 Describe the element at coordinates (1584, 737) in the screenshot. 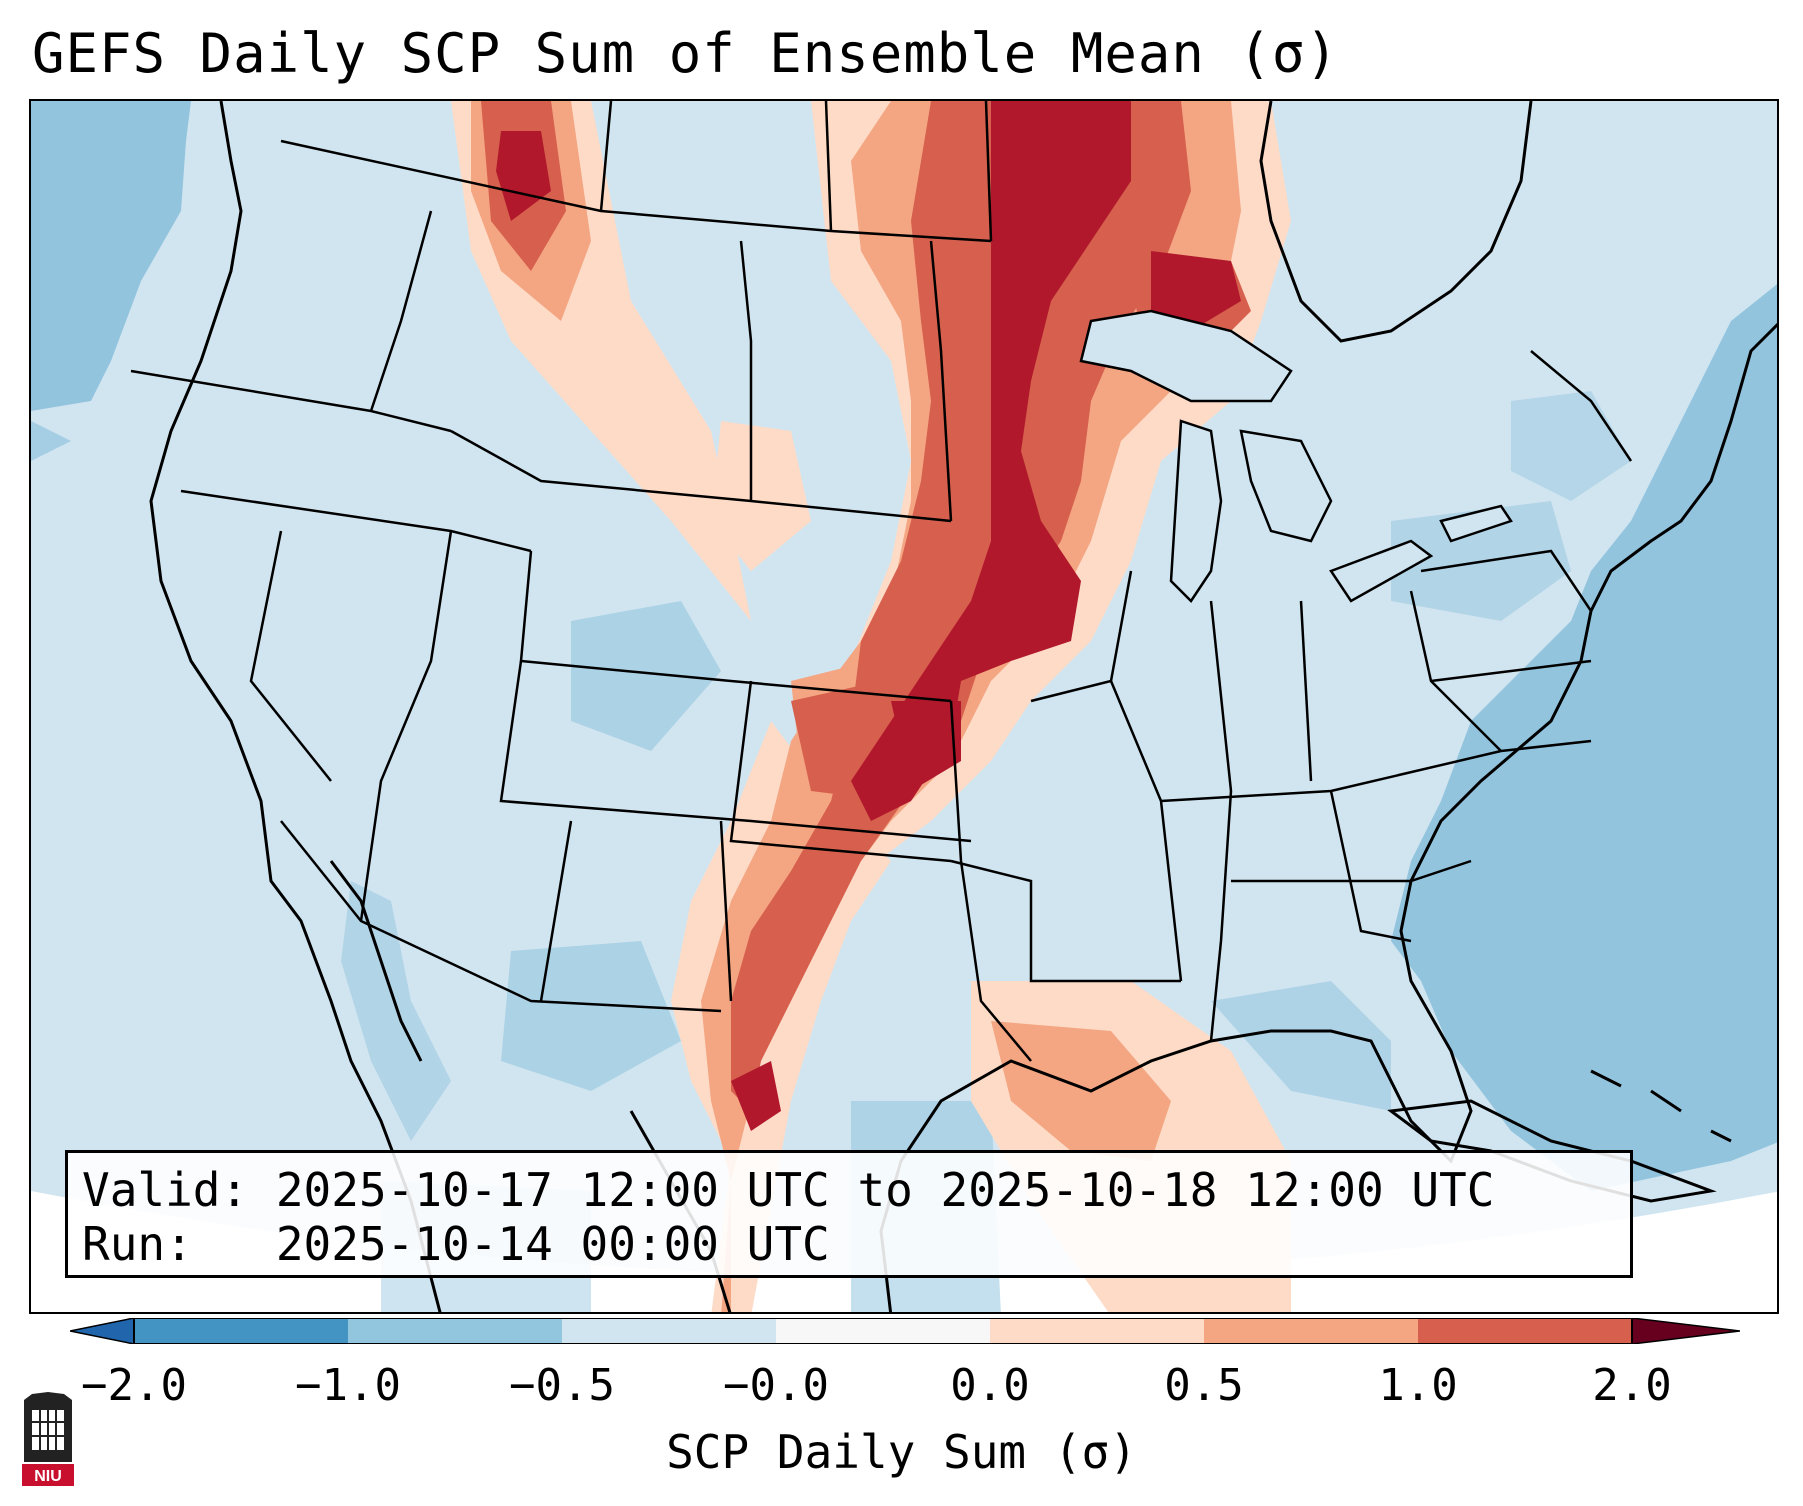

I see `atlantic-ocean` at that location.